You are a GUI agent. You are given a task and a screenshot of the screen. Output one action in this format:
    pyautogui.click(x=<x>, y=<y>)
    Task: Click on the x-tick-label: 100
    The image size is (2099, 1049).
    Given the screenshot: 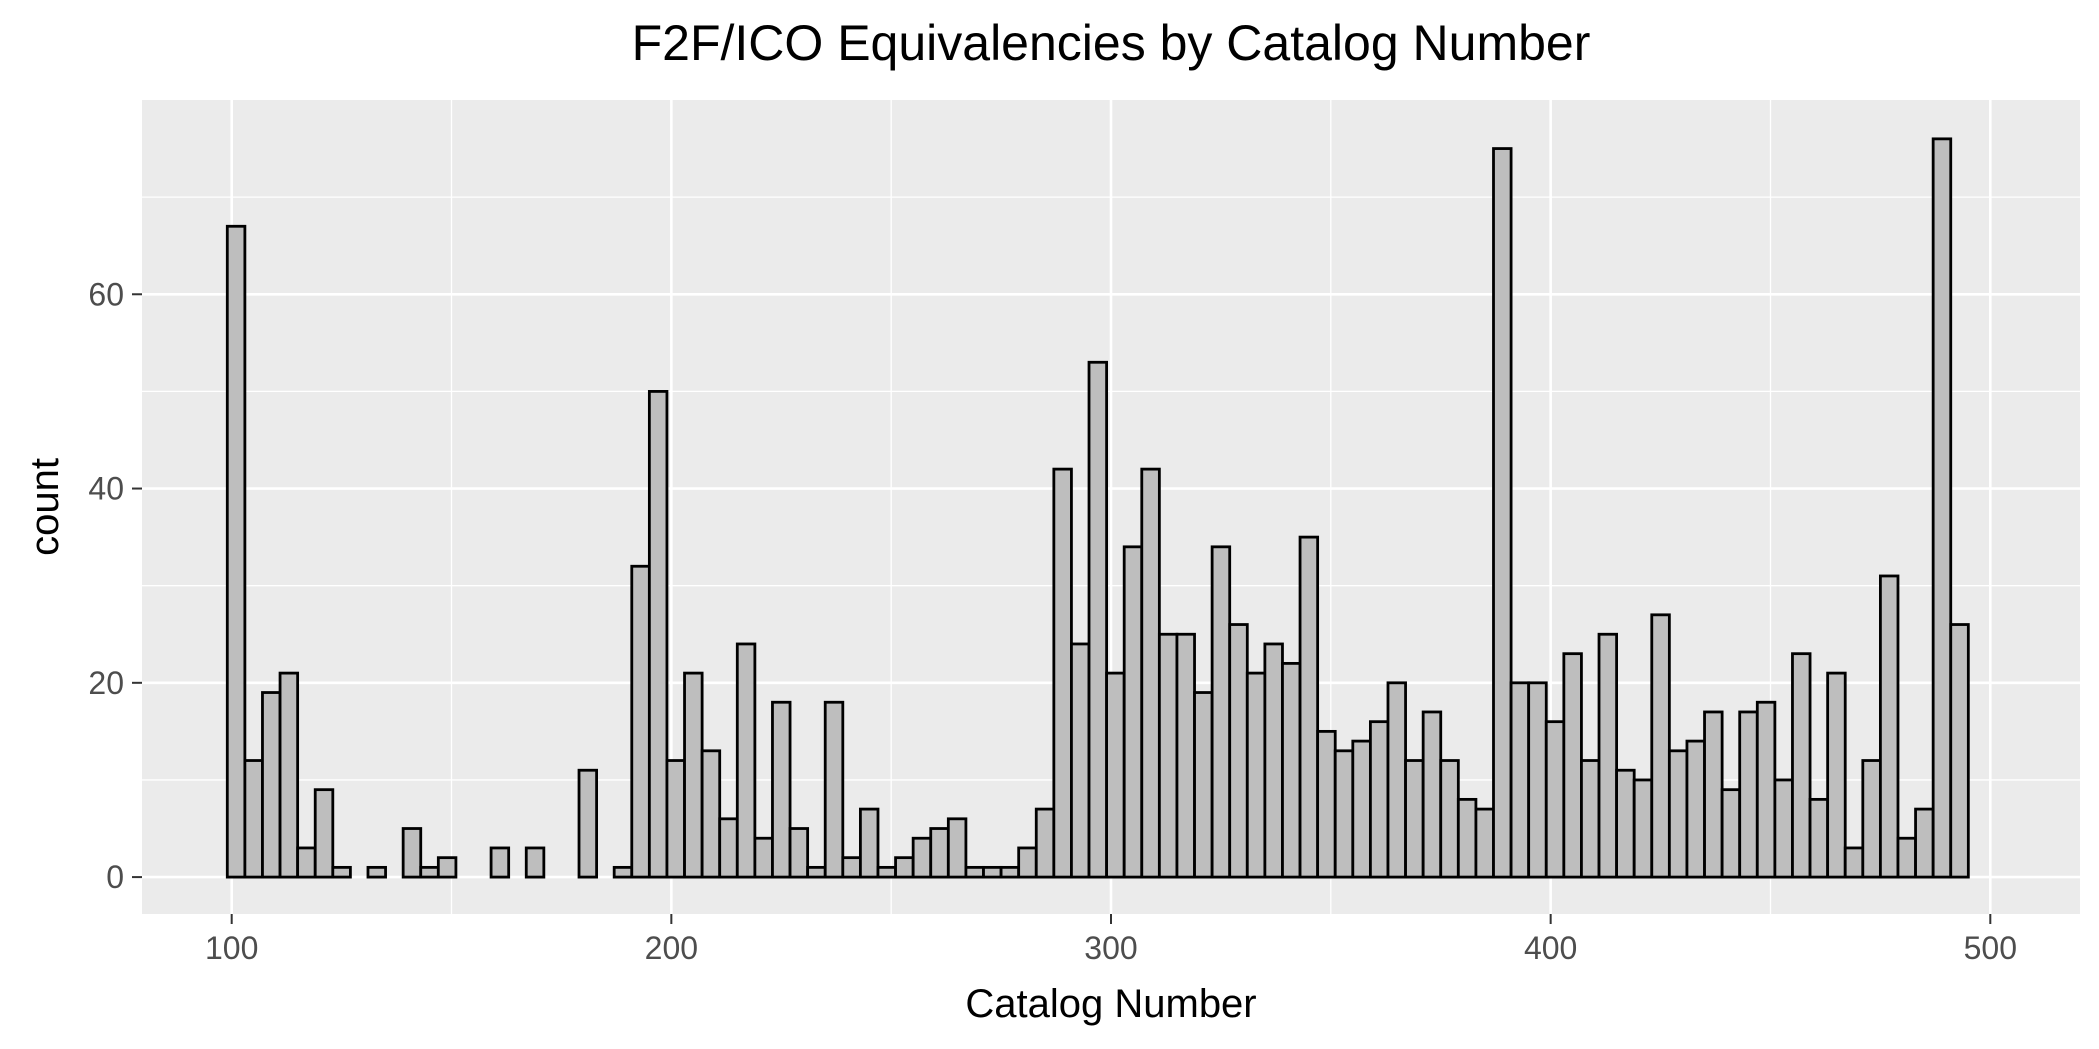 What is the action you would take?
    pyautogui.click(x=231, y=948)
    